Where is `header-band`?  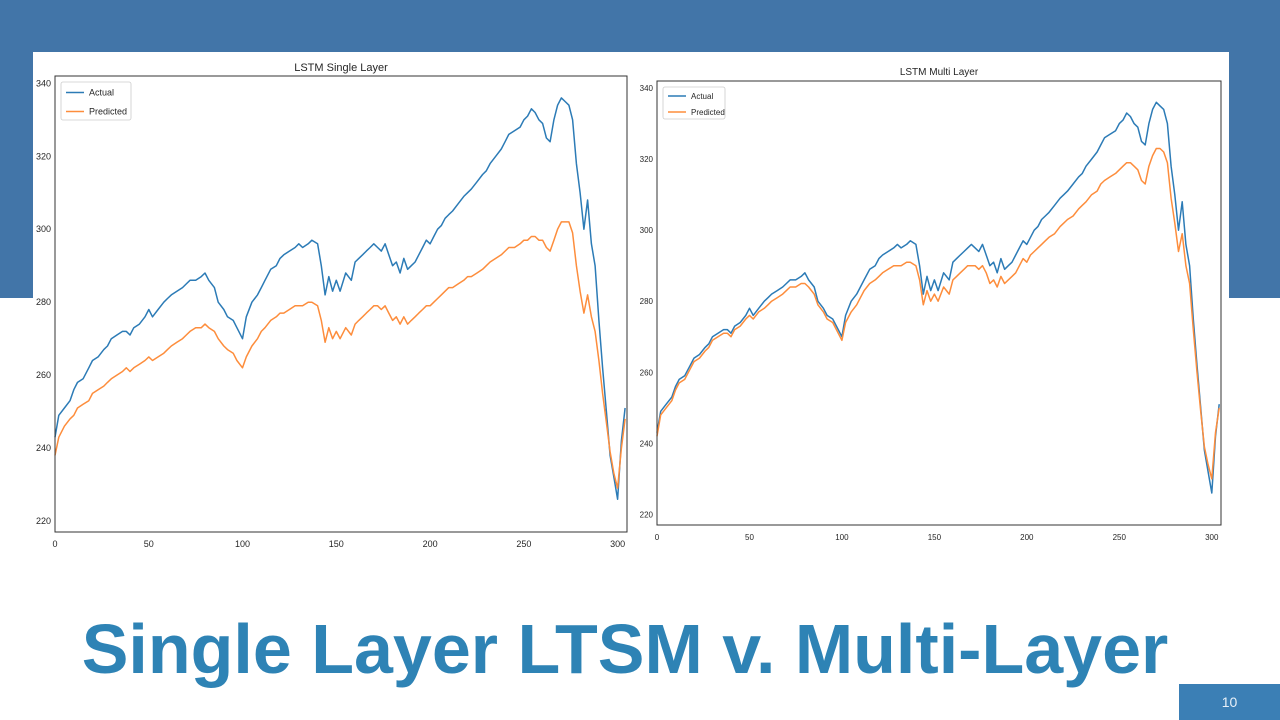 header-band is located at coordinates (640, 26).